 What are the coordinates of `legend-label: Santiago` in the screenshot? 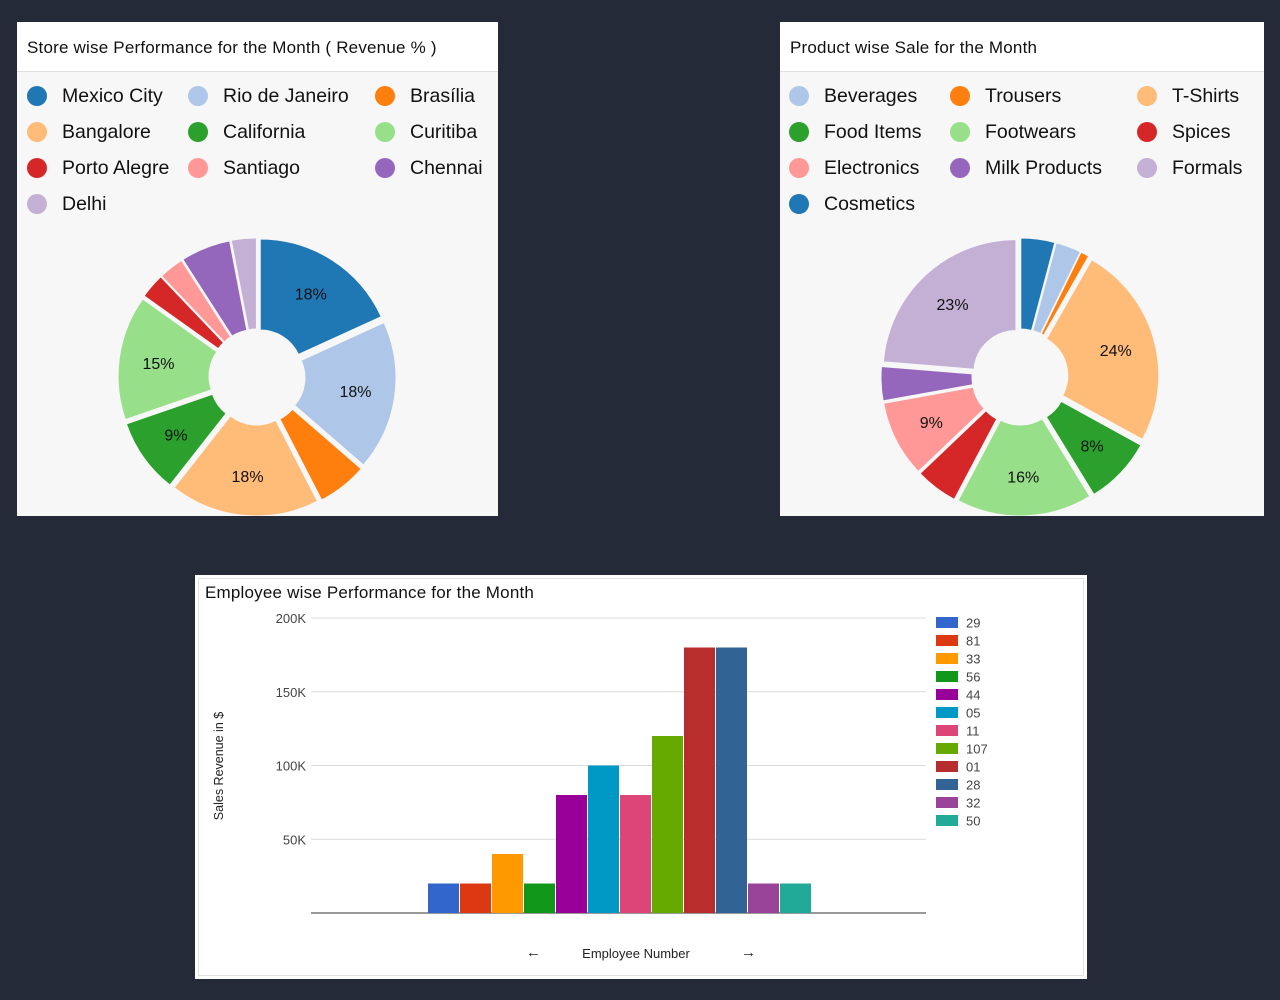 It's located at (261, 167).